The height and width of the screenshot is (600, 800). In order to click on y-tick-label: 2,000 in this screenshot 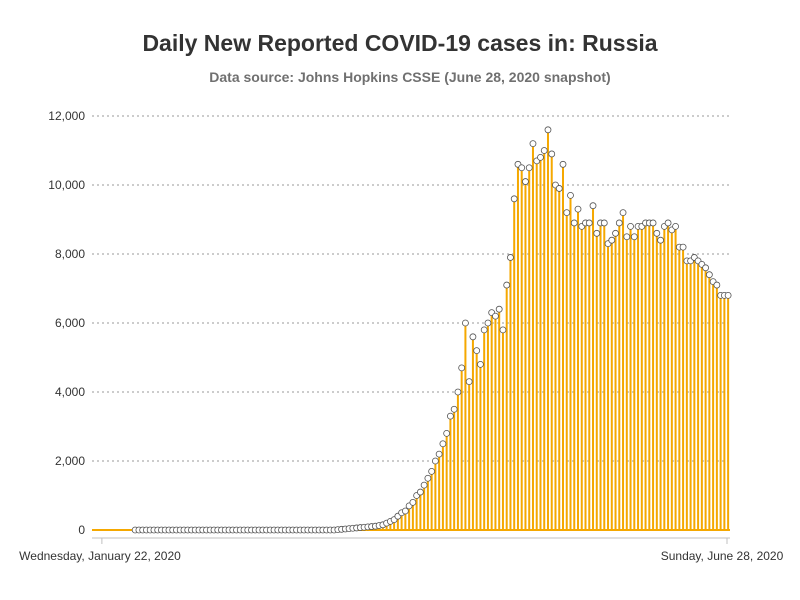, I will do `click(70, 461)`.